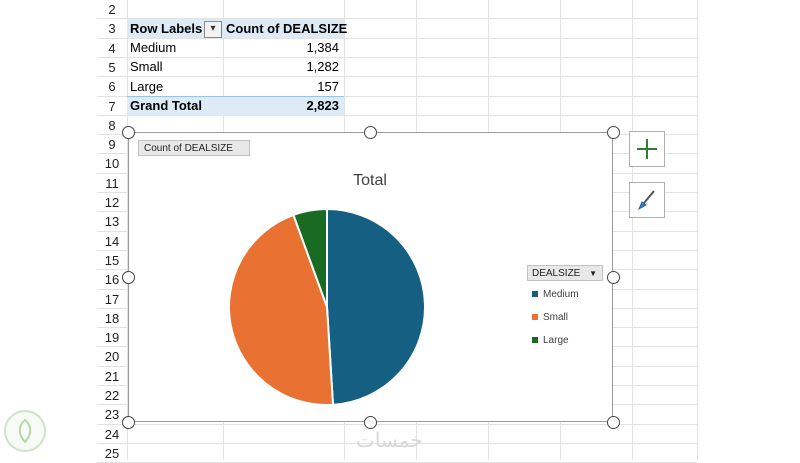 This screenshot has width=800, height=463. I want to click on row-number: 21, so click(112, 376).